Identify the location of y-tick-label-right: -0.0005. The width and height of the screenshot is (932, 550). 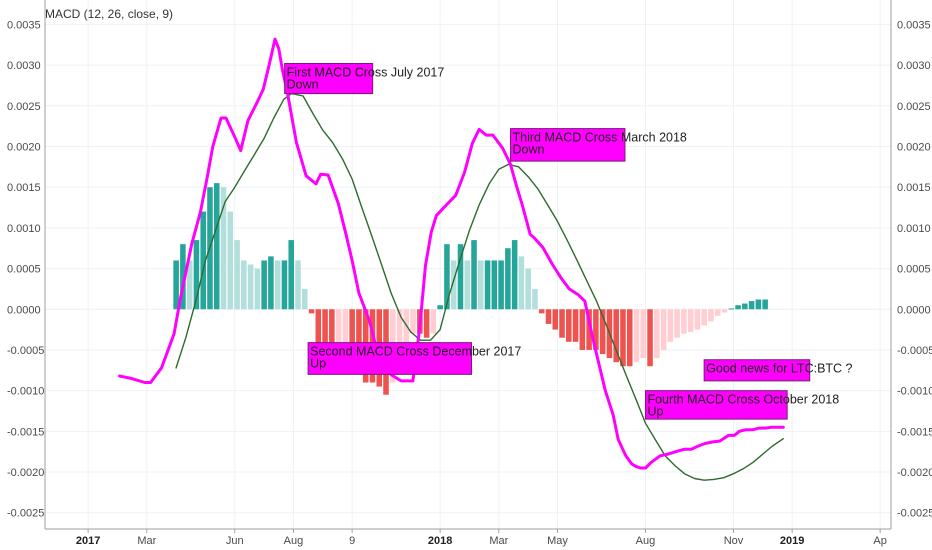
(914, 351).